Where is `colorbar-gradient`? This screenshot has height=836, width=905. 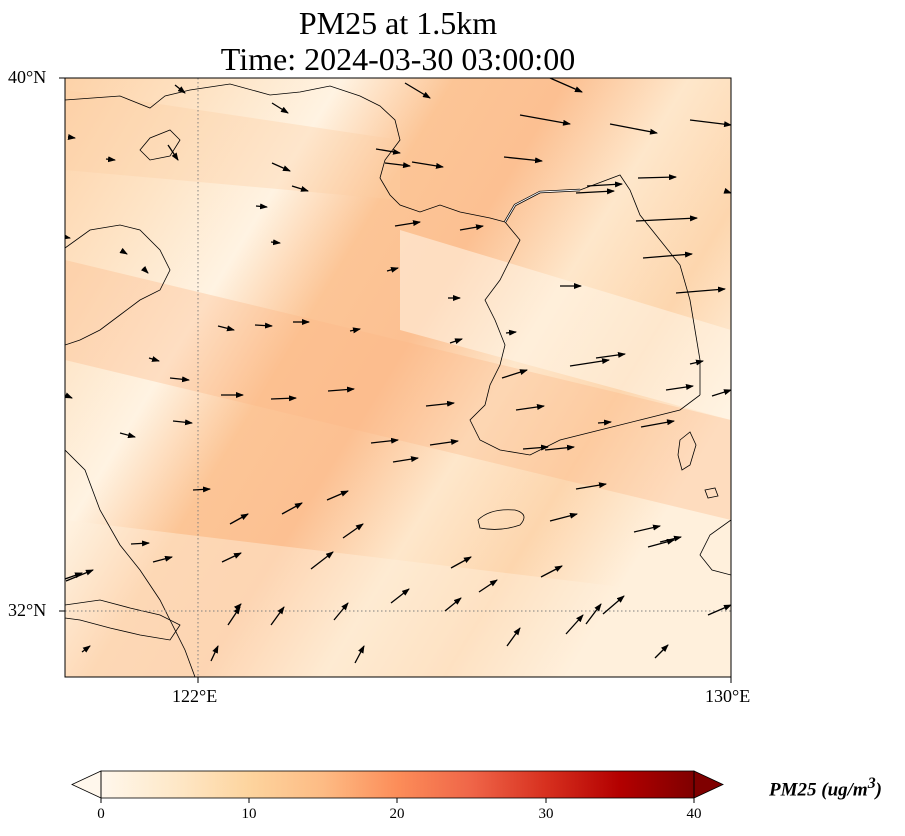 colorbar-gradient is located at coordinates (397, 784).